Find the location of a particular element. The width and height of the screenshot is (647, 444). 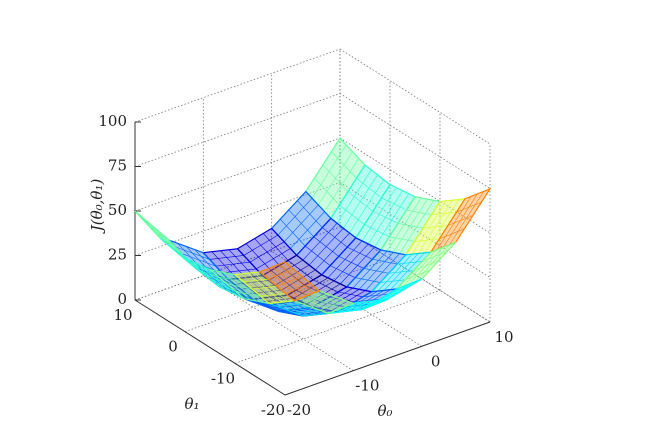

y-tick-label: 10 is located at coordinates (122, 315).